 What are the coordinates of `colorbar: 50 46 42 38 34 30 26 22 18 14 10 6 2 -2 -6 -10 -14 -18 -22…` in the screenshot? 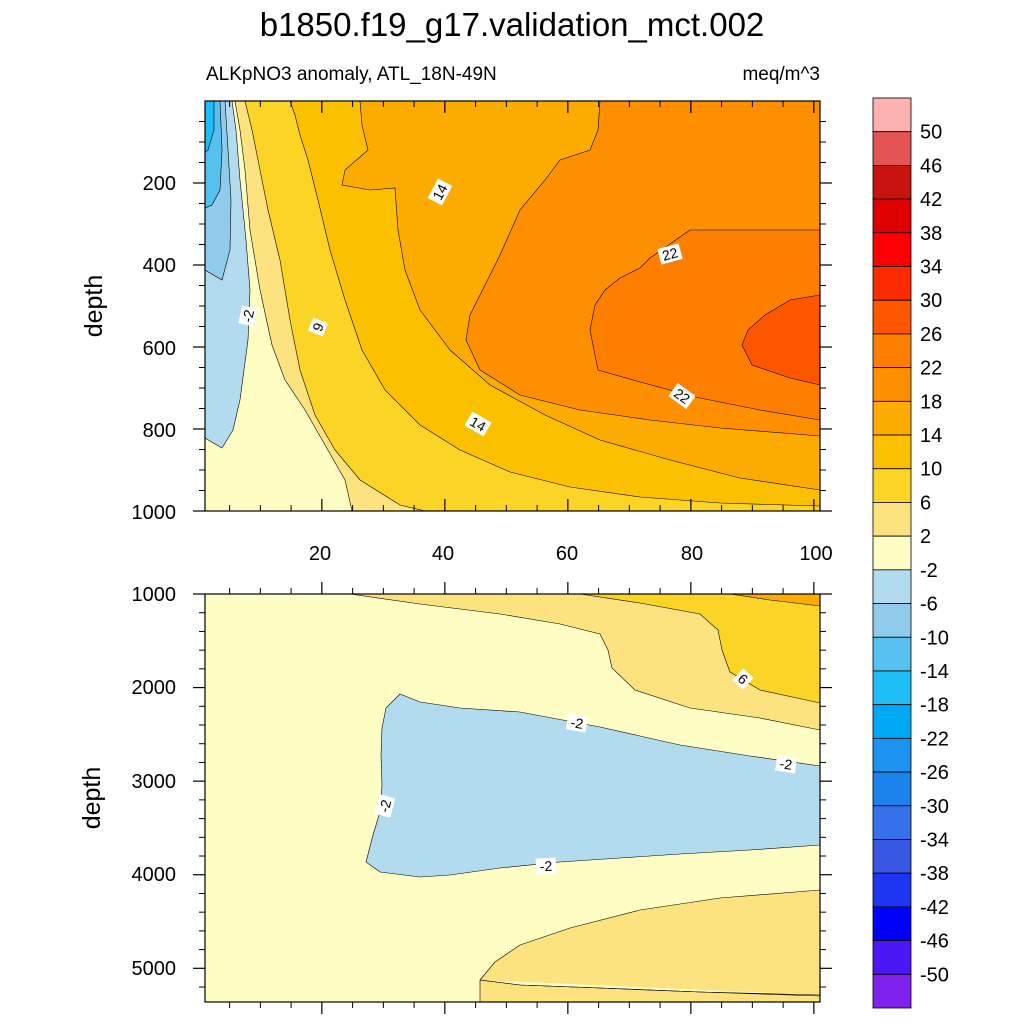 It's located at (910, 553).